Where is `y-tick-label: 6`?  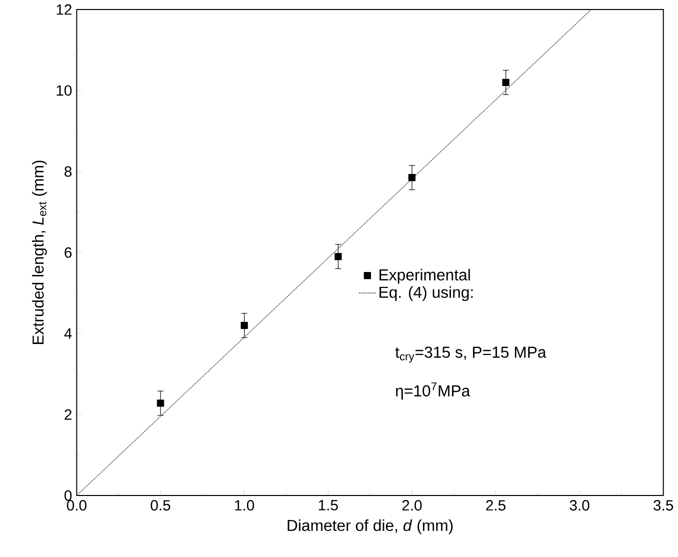 y-tick-label: 6 is located at coordinates (68, 252).